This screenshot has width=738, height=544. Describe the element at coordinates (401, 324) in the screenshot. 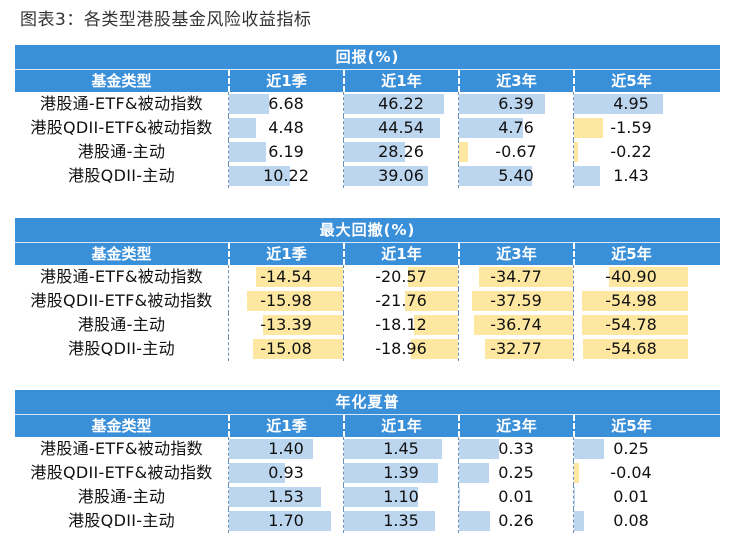

I see `value-text: -18.12` at that location.